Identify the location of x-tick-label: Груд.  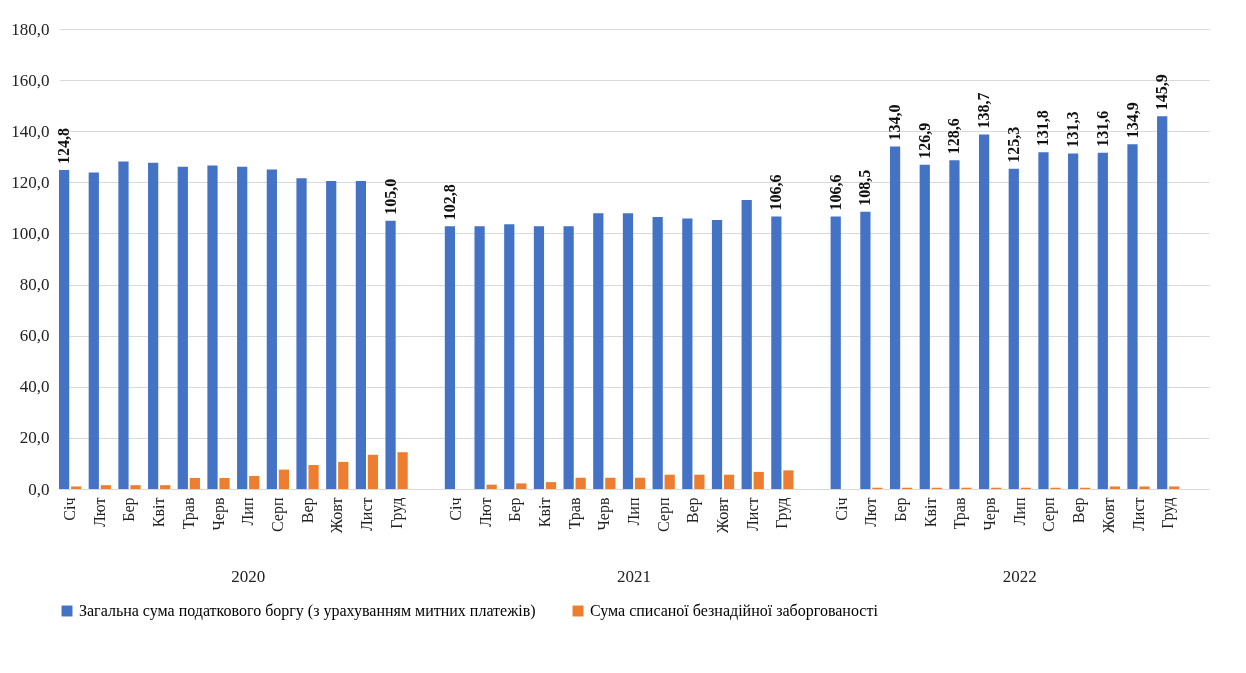
(782, 513).